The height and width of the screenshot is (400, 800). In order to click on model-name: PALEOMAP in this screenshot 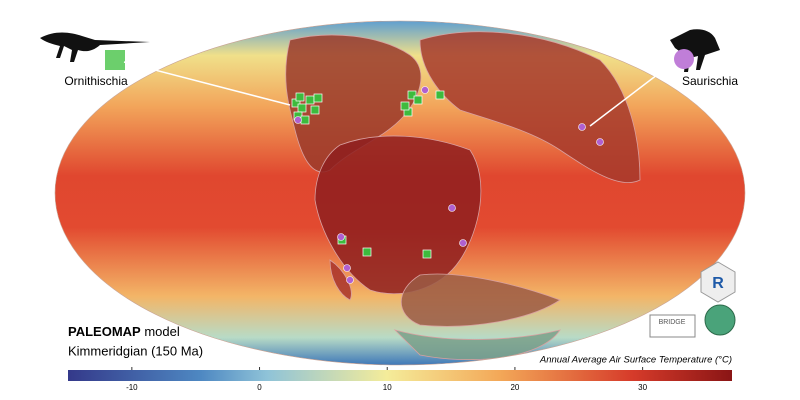, I will do `click(104, 331)`.